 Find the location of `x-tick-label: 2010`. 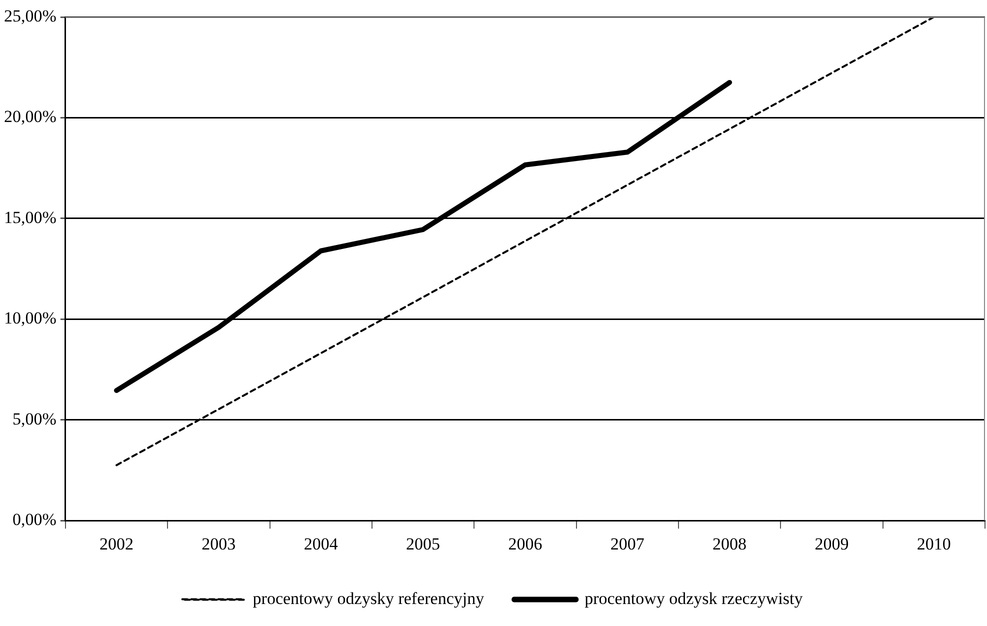

x-tick-label: 2010 is located at coordinates (933, 544).